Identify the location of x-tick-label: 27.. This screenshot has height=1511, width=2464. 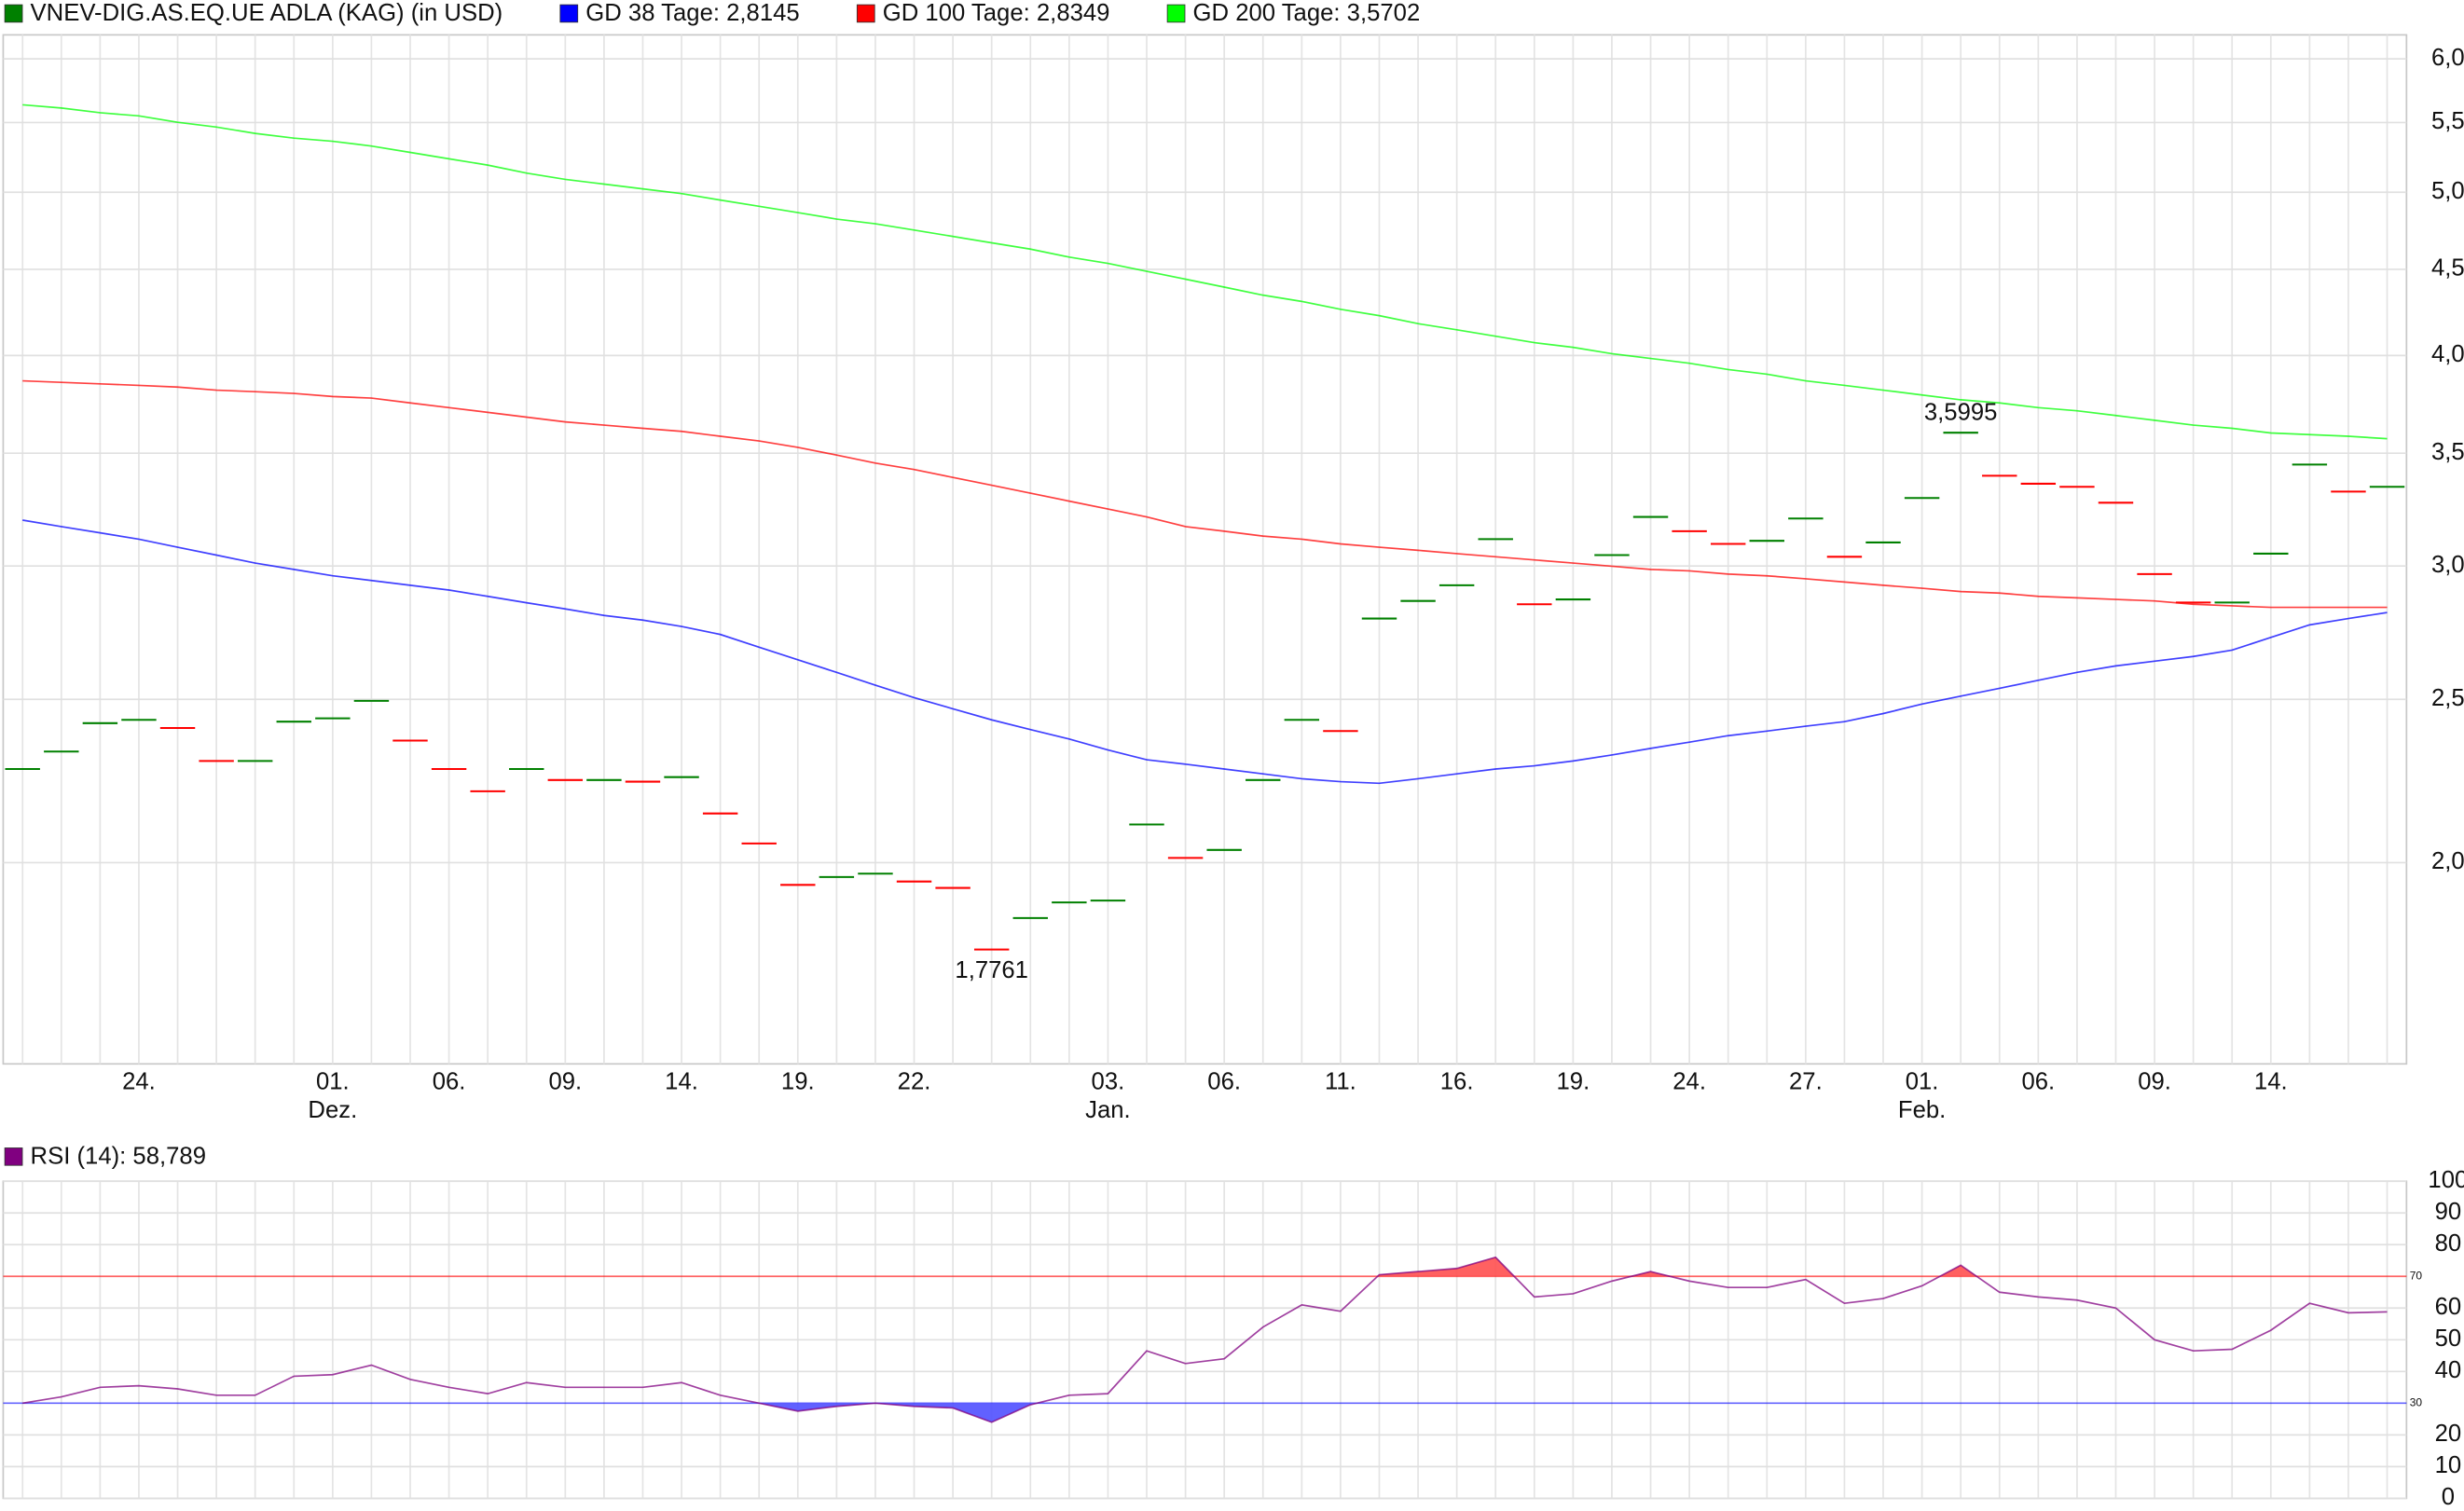
(1806, 1082).